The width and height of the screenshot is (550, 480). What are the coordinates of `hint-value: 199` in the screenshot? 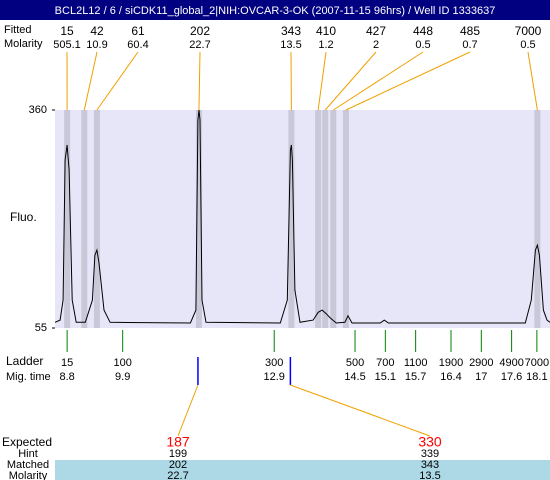 It's located at (178, 454).